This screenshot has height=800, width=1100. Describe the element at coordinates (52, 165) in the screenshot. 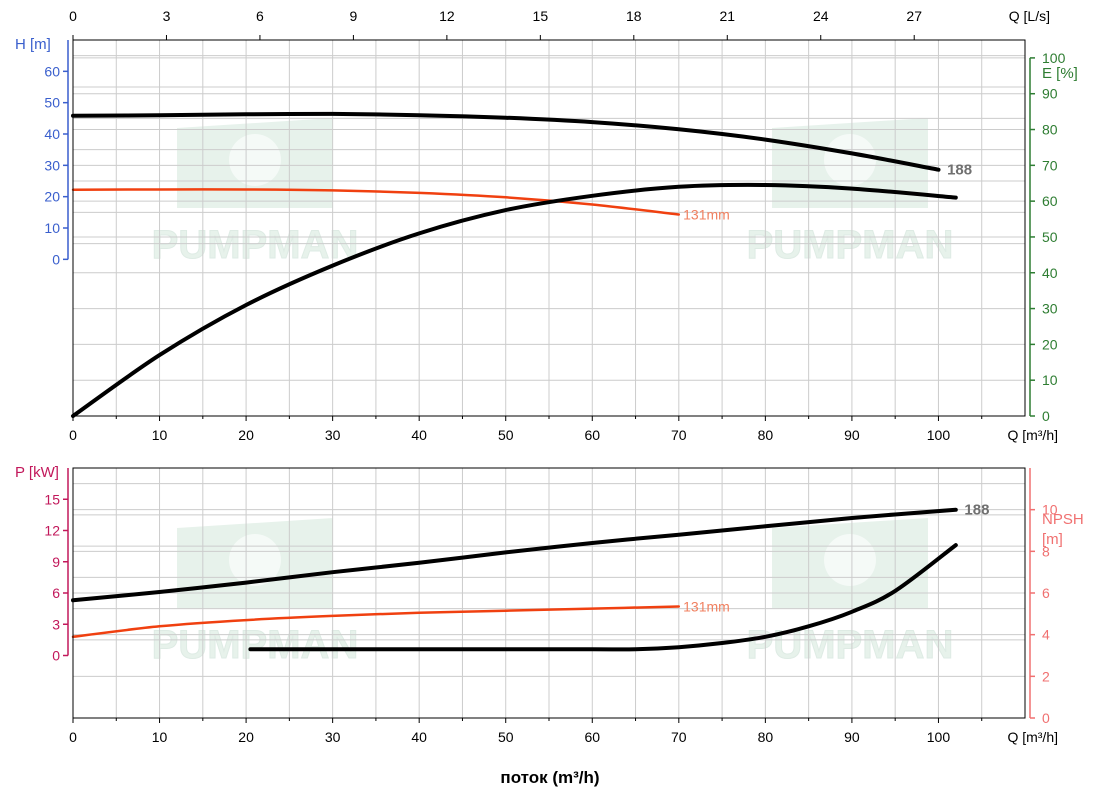

I see `y-left-tick-label: 30` at that location.